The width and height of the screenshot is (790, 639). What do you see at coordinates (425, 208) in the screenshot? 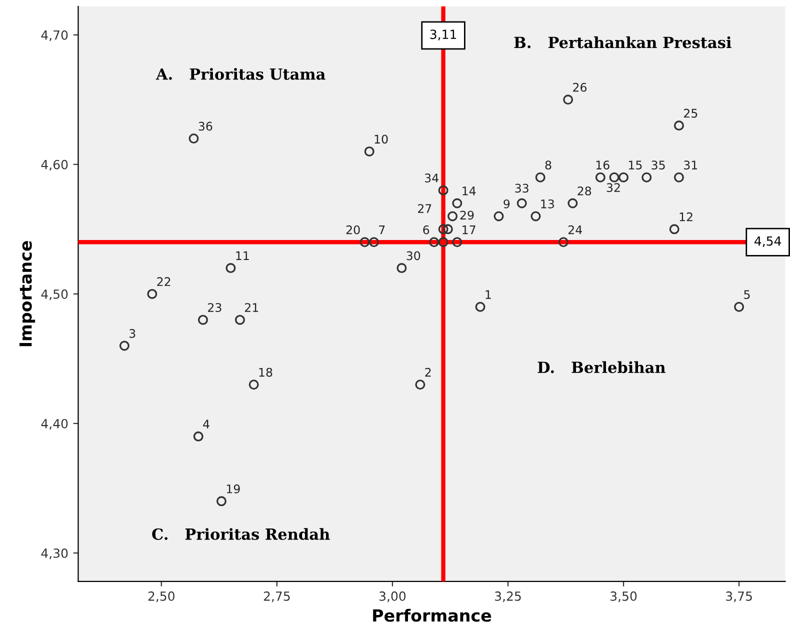
I see `annotation: 27` at bounding box center [425, 208].